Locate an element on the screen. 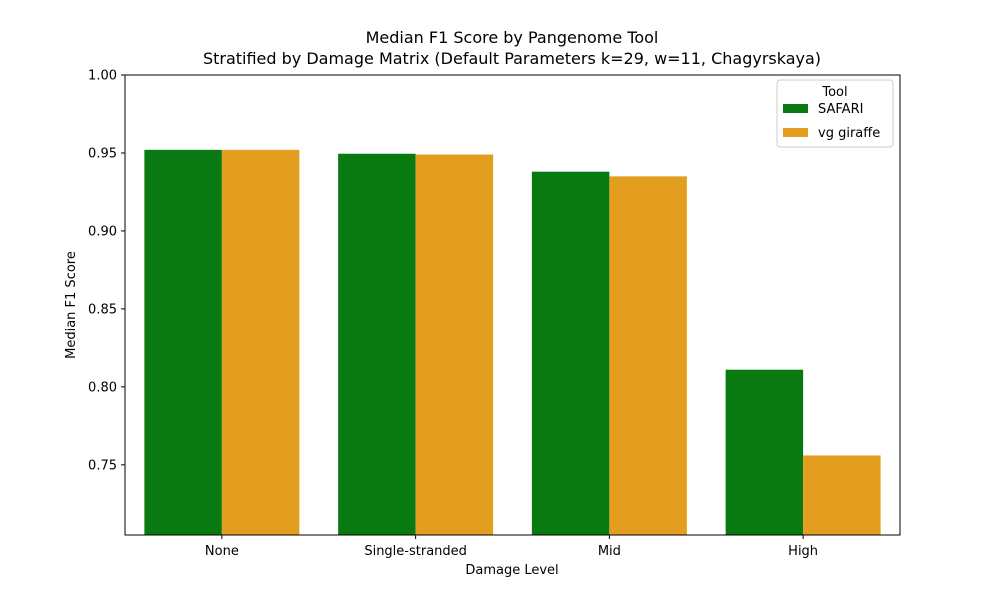 This screenshot has width=1000, height=600. bar-vg-giraffe-high is located at coordinates (842, 495).